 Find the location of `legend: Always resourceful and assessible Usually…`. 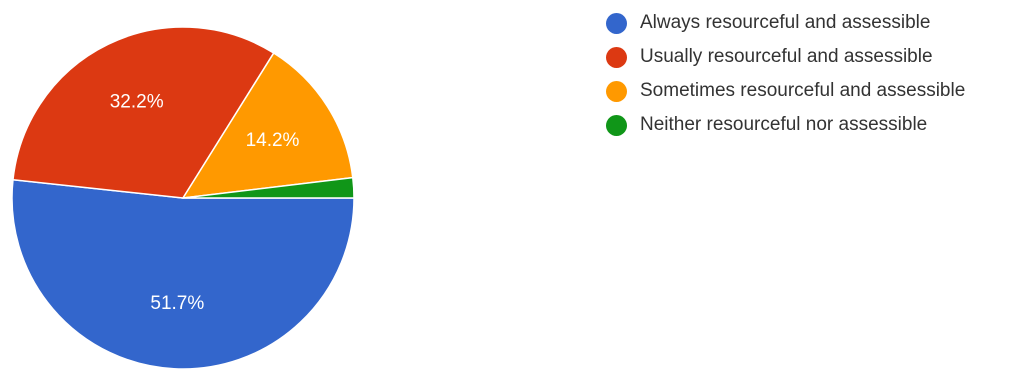

legend: Always resourceful and assessible Usually… is located at coordinates (811, 78).